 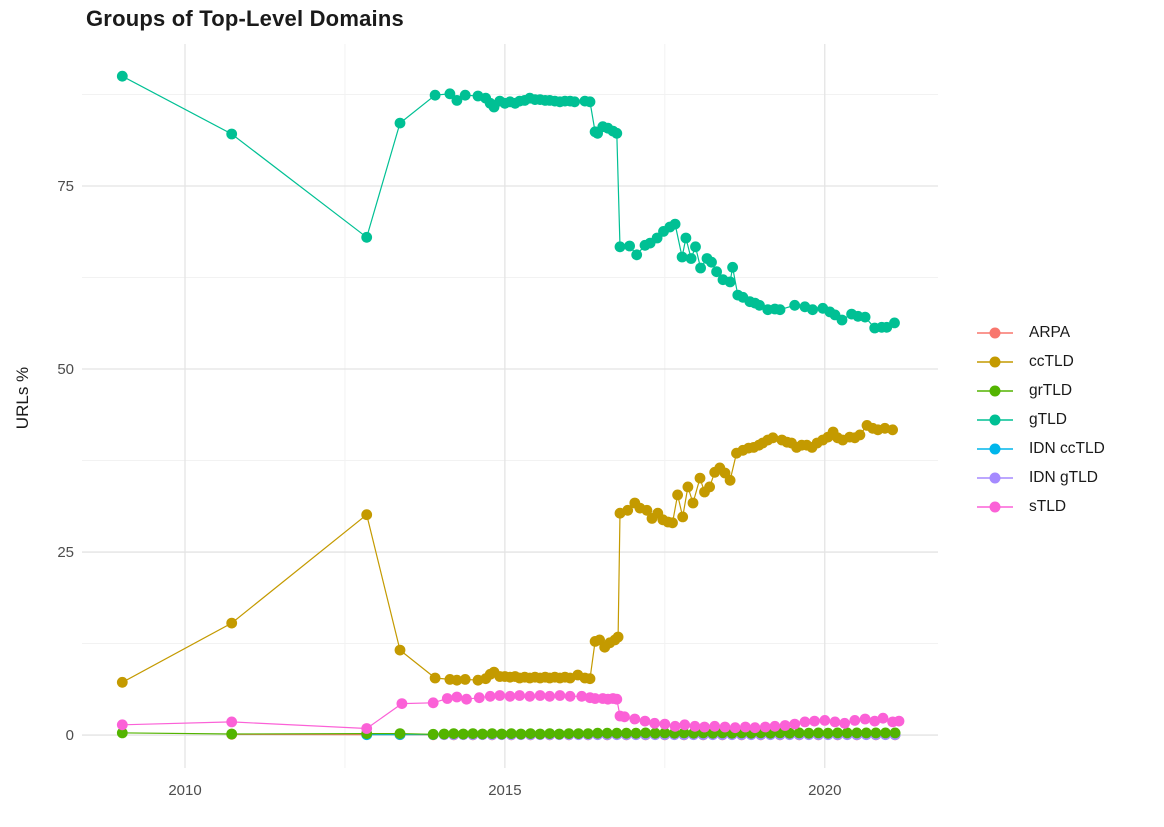 What do you see at coordinates (1048, 419) in the screenshot?
I see `legend-label: gTLD` at bounding box center [1048, 419].